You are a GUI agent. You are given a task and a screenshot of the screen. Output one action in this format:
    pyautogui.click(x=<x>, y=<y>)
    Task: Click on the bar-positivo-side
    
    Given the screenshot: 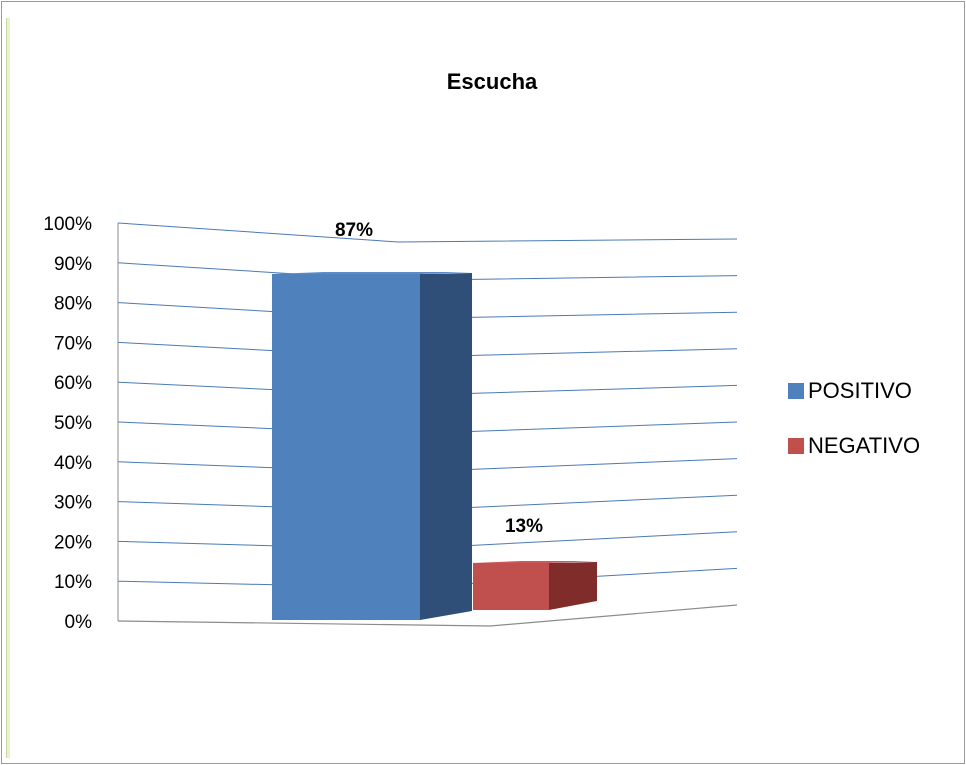 What is the action you would take?
    pyautogui.click(x=446, y=446)
    